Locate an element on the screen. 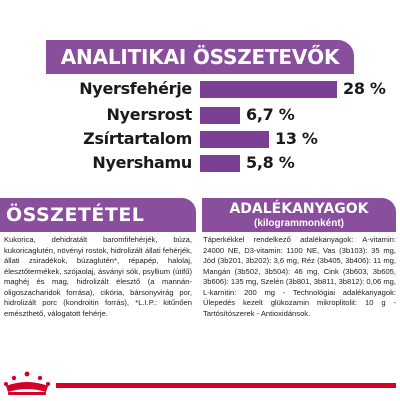  composition-header: ÖSSZETÉTEL is located at coordinates (98, 215).